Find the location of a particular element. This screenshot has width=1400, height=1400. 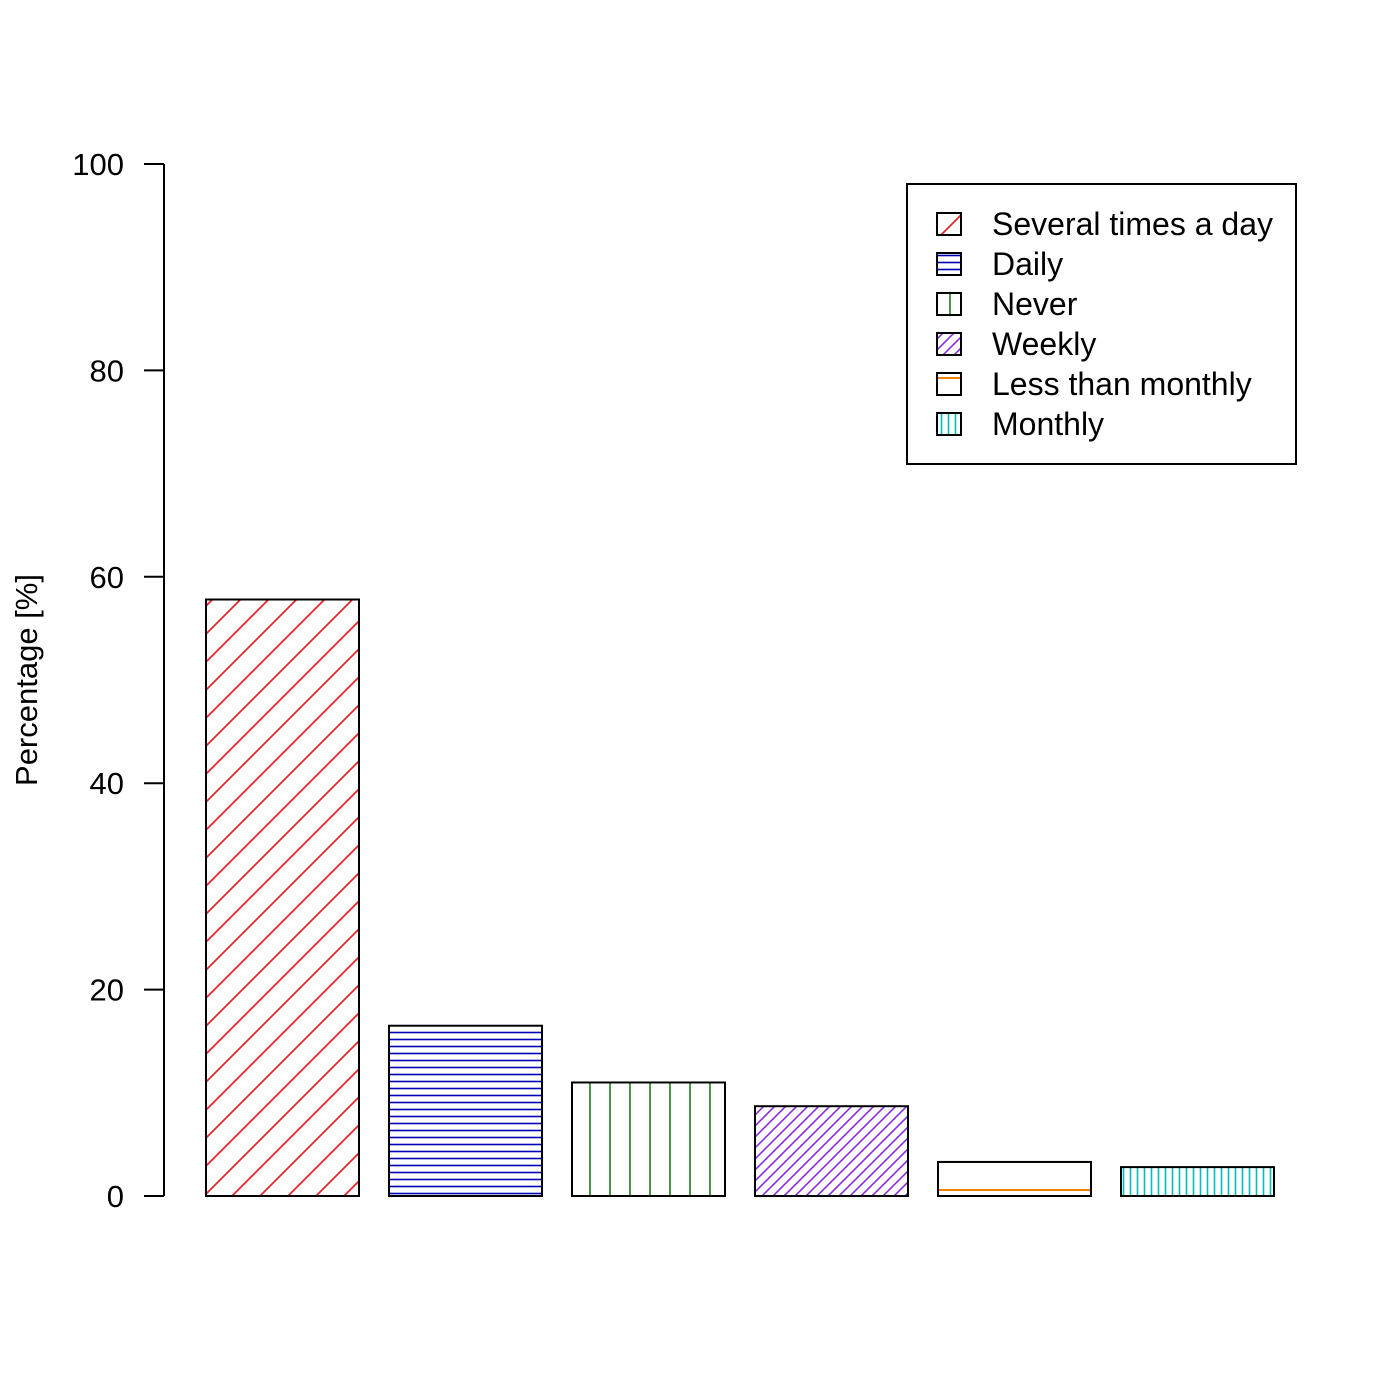

legend-label: Daily is located at coordinates (1027, 264).